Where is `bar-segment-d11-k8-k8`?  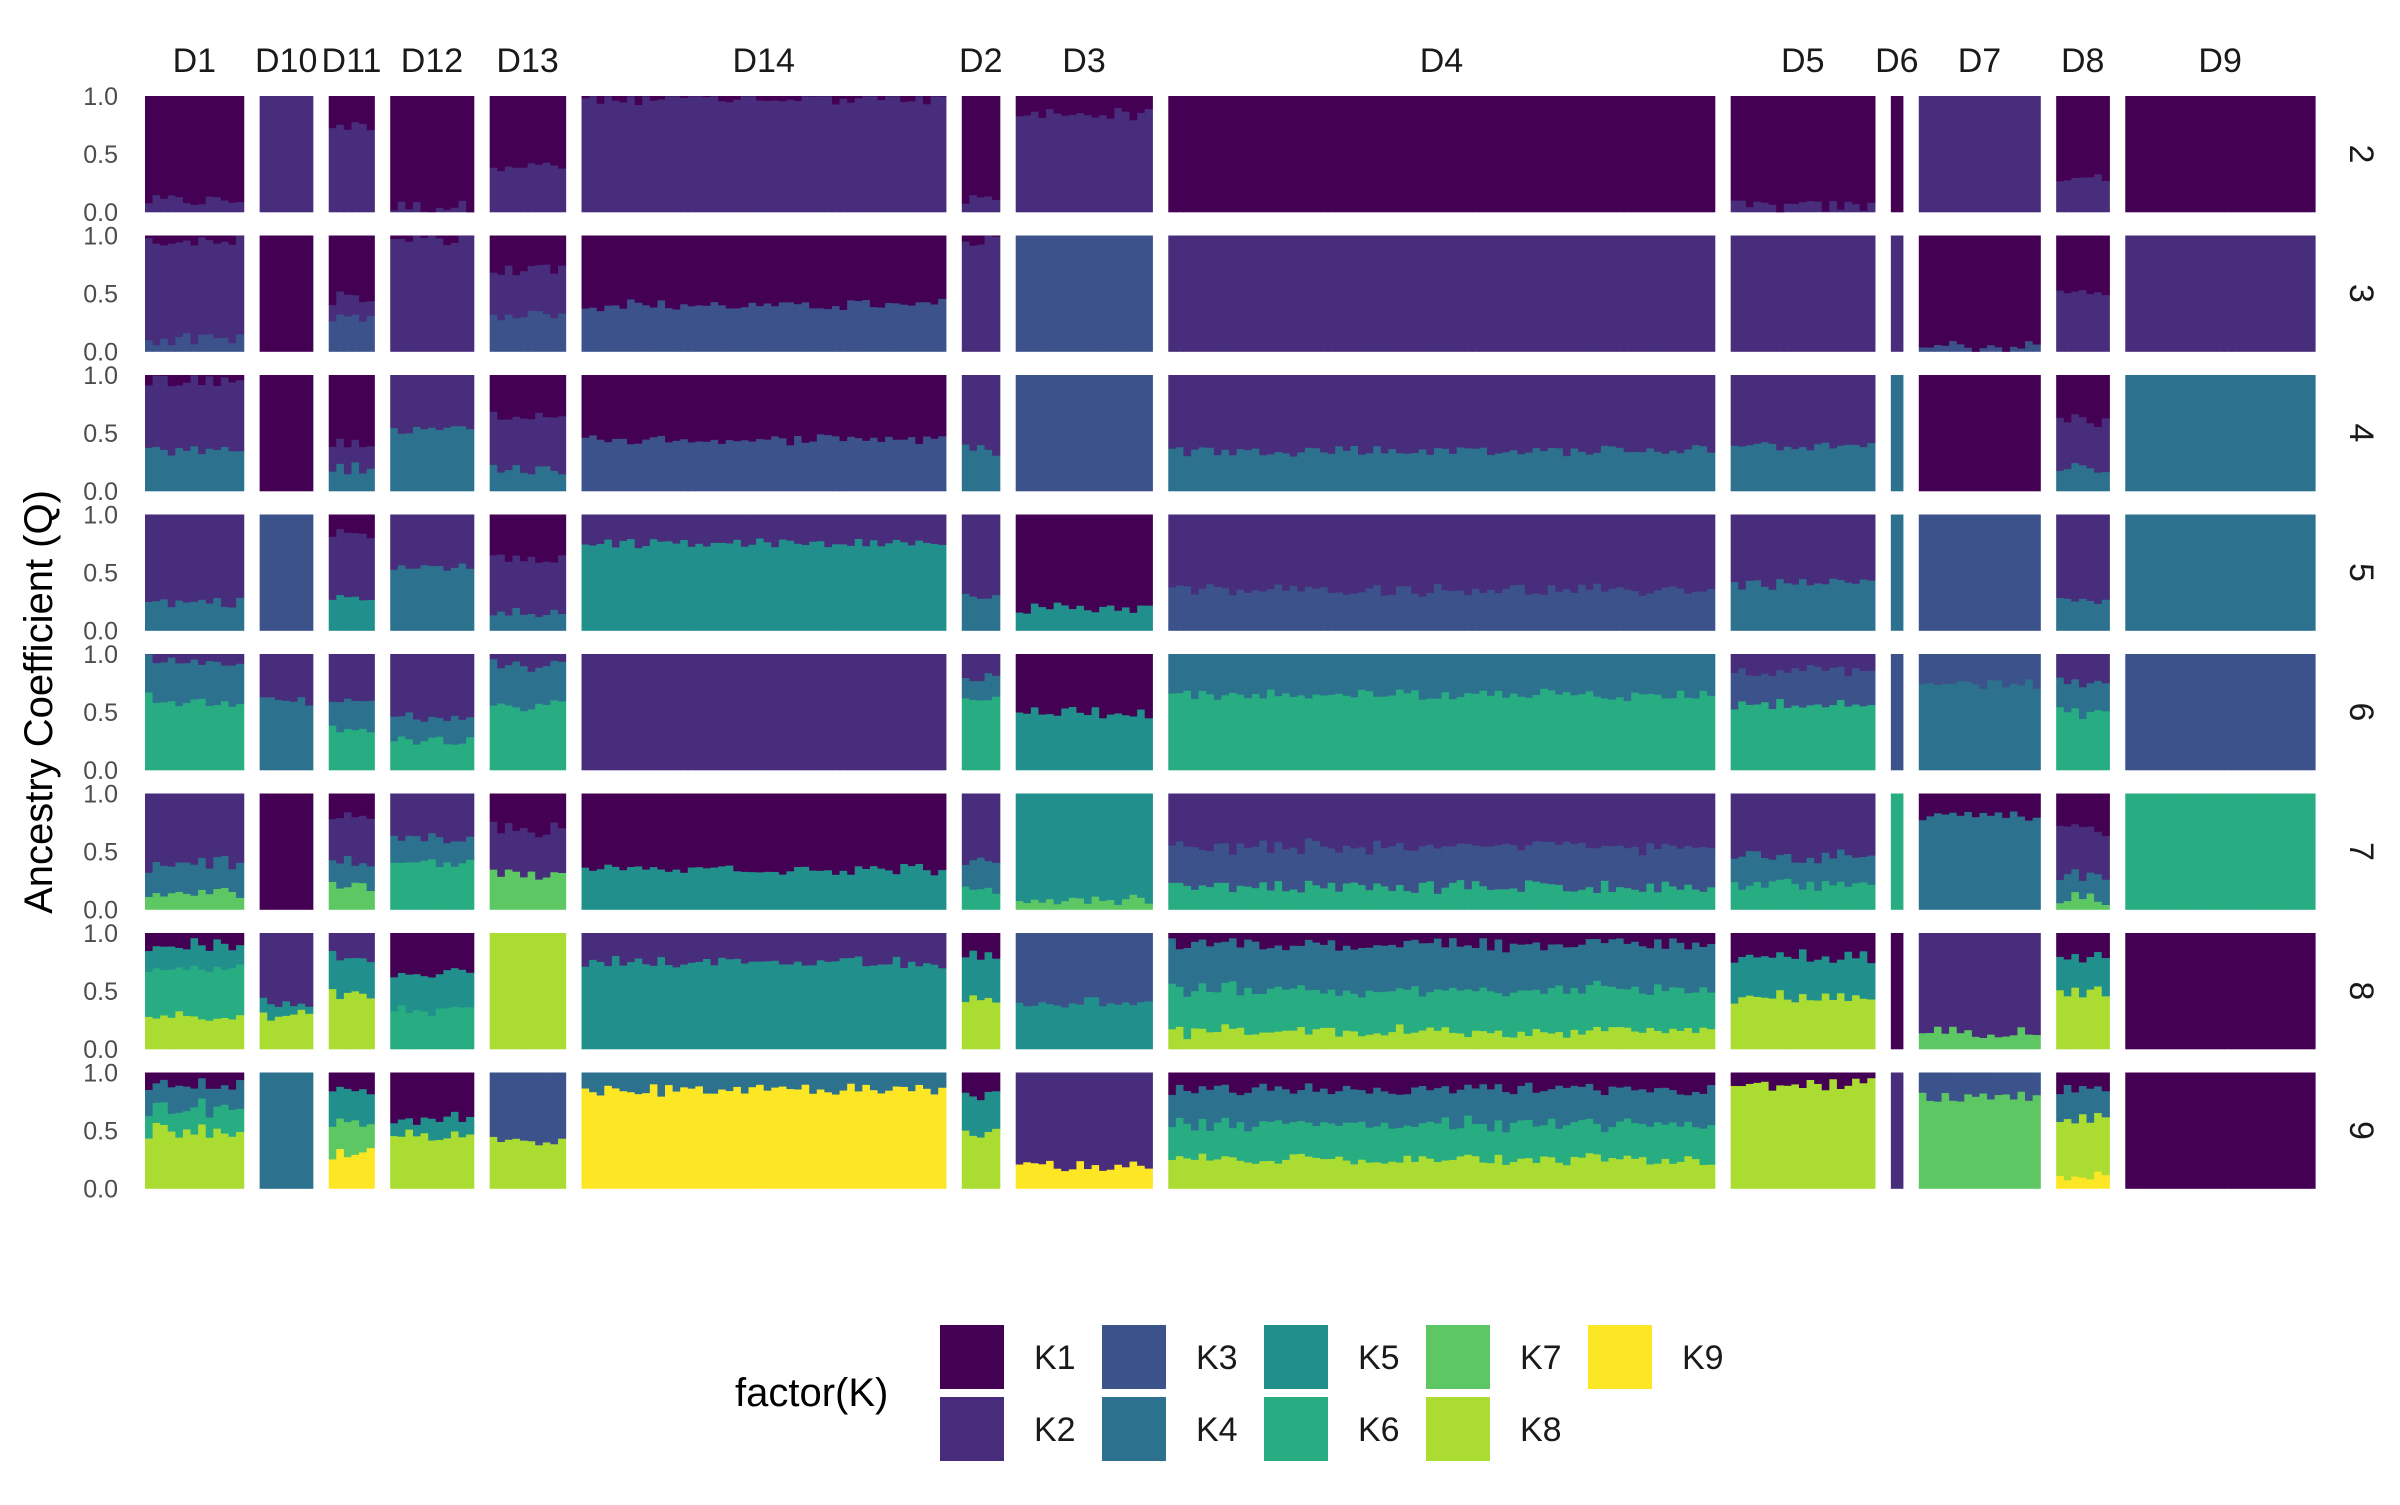
bar-segment-d11-k8-k8 is located at coordinates (333, 1019).